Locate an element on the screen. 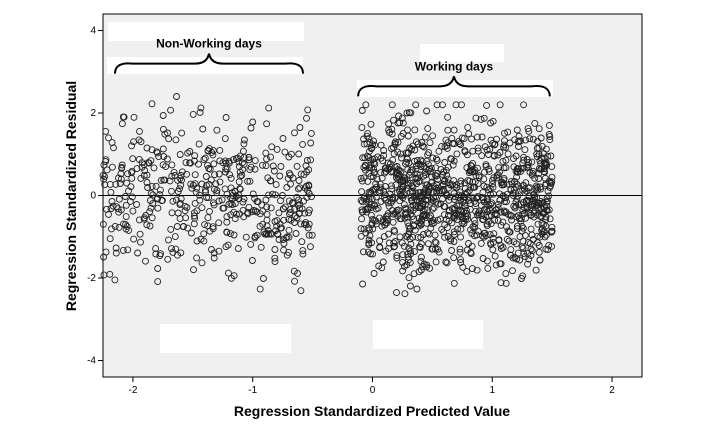 This screenshot has height=442, width=727. y-tick-label: -4 is located at coordinates (91, 361).